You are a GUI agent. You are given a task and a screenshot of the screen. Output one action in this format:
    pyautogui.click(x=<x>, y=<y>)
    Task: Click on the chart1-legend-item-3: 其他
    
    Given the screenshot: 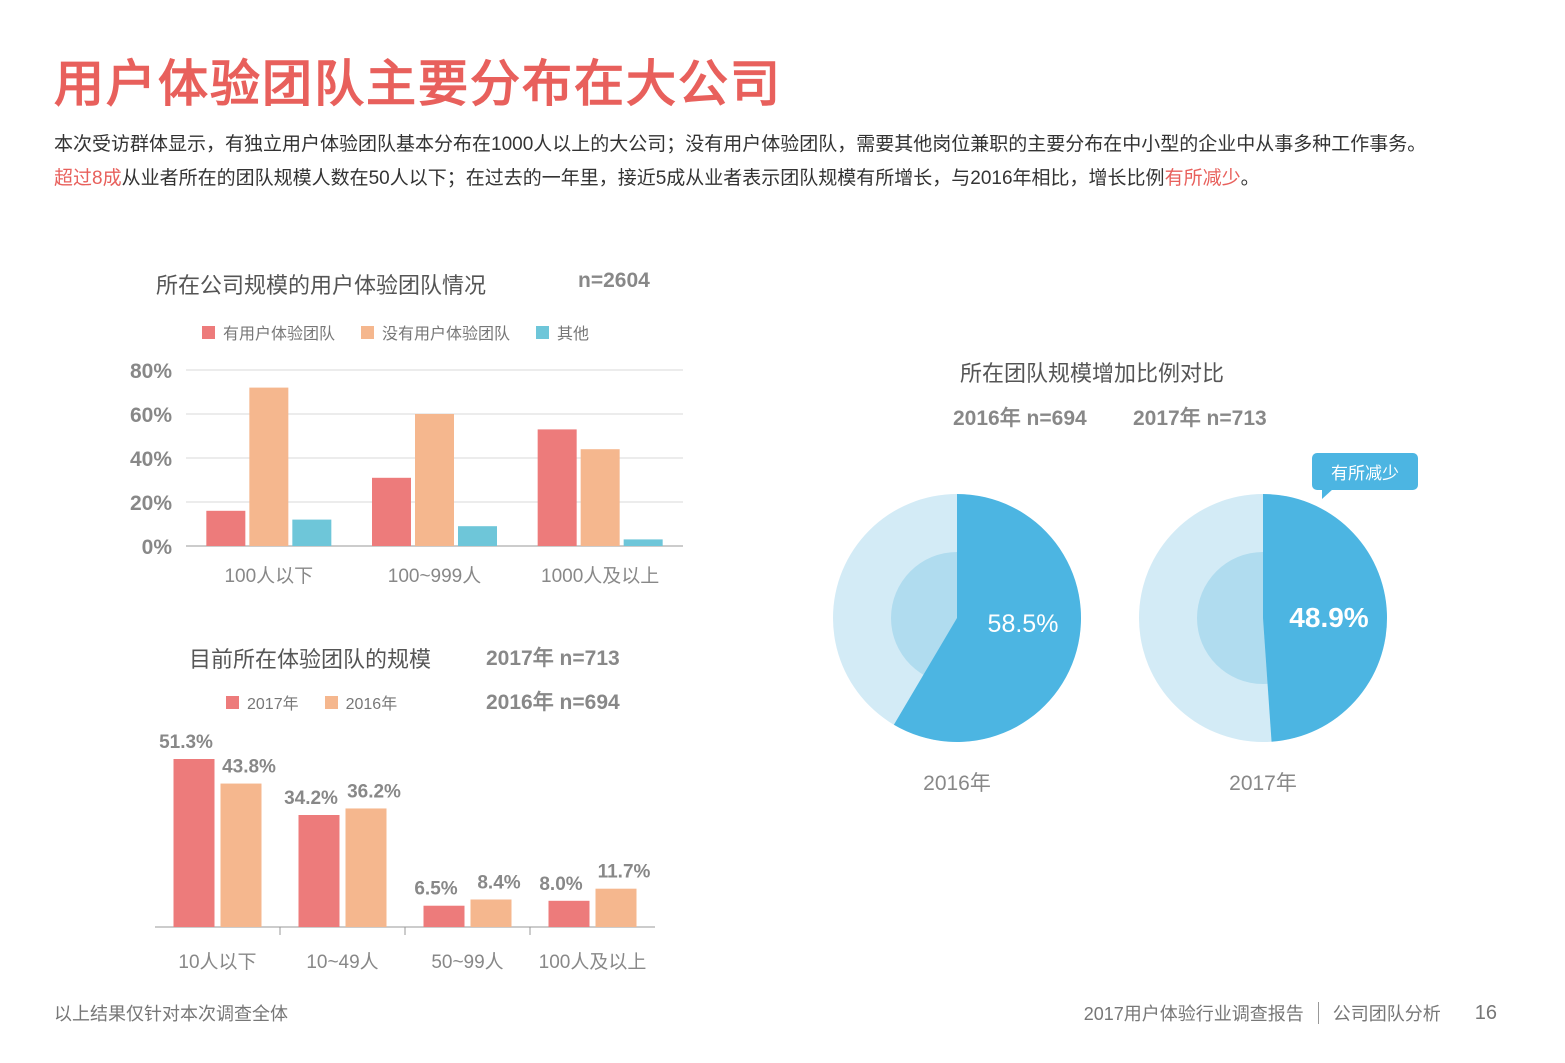 What is the action you would take?
    pyautogui.click(x=562, y=332)
    